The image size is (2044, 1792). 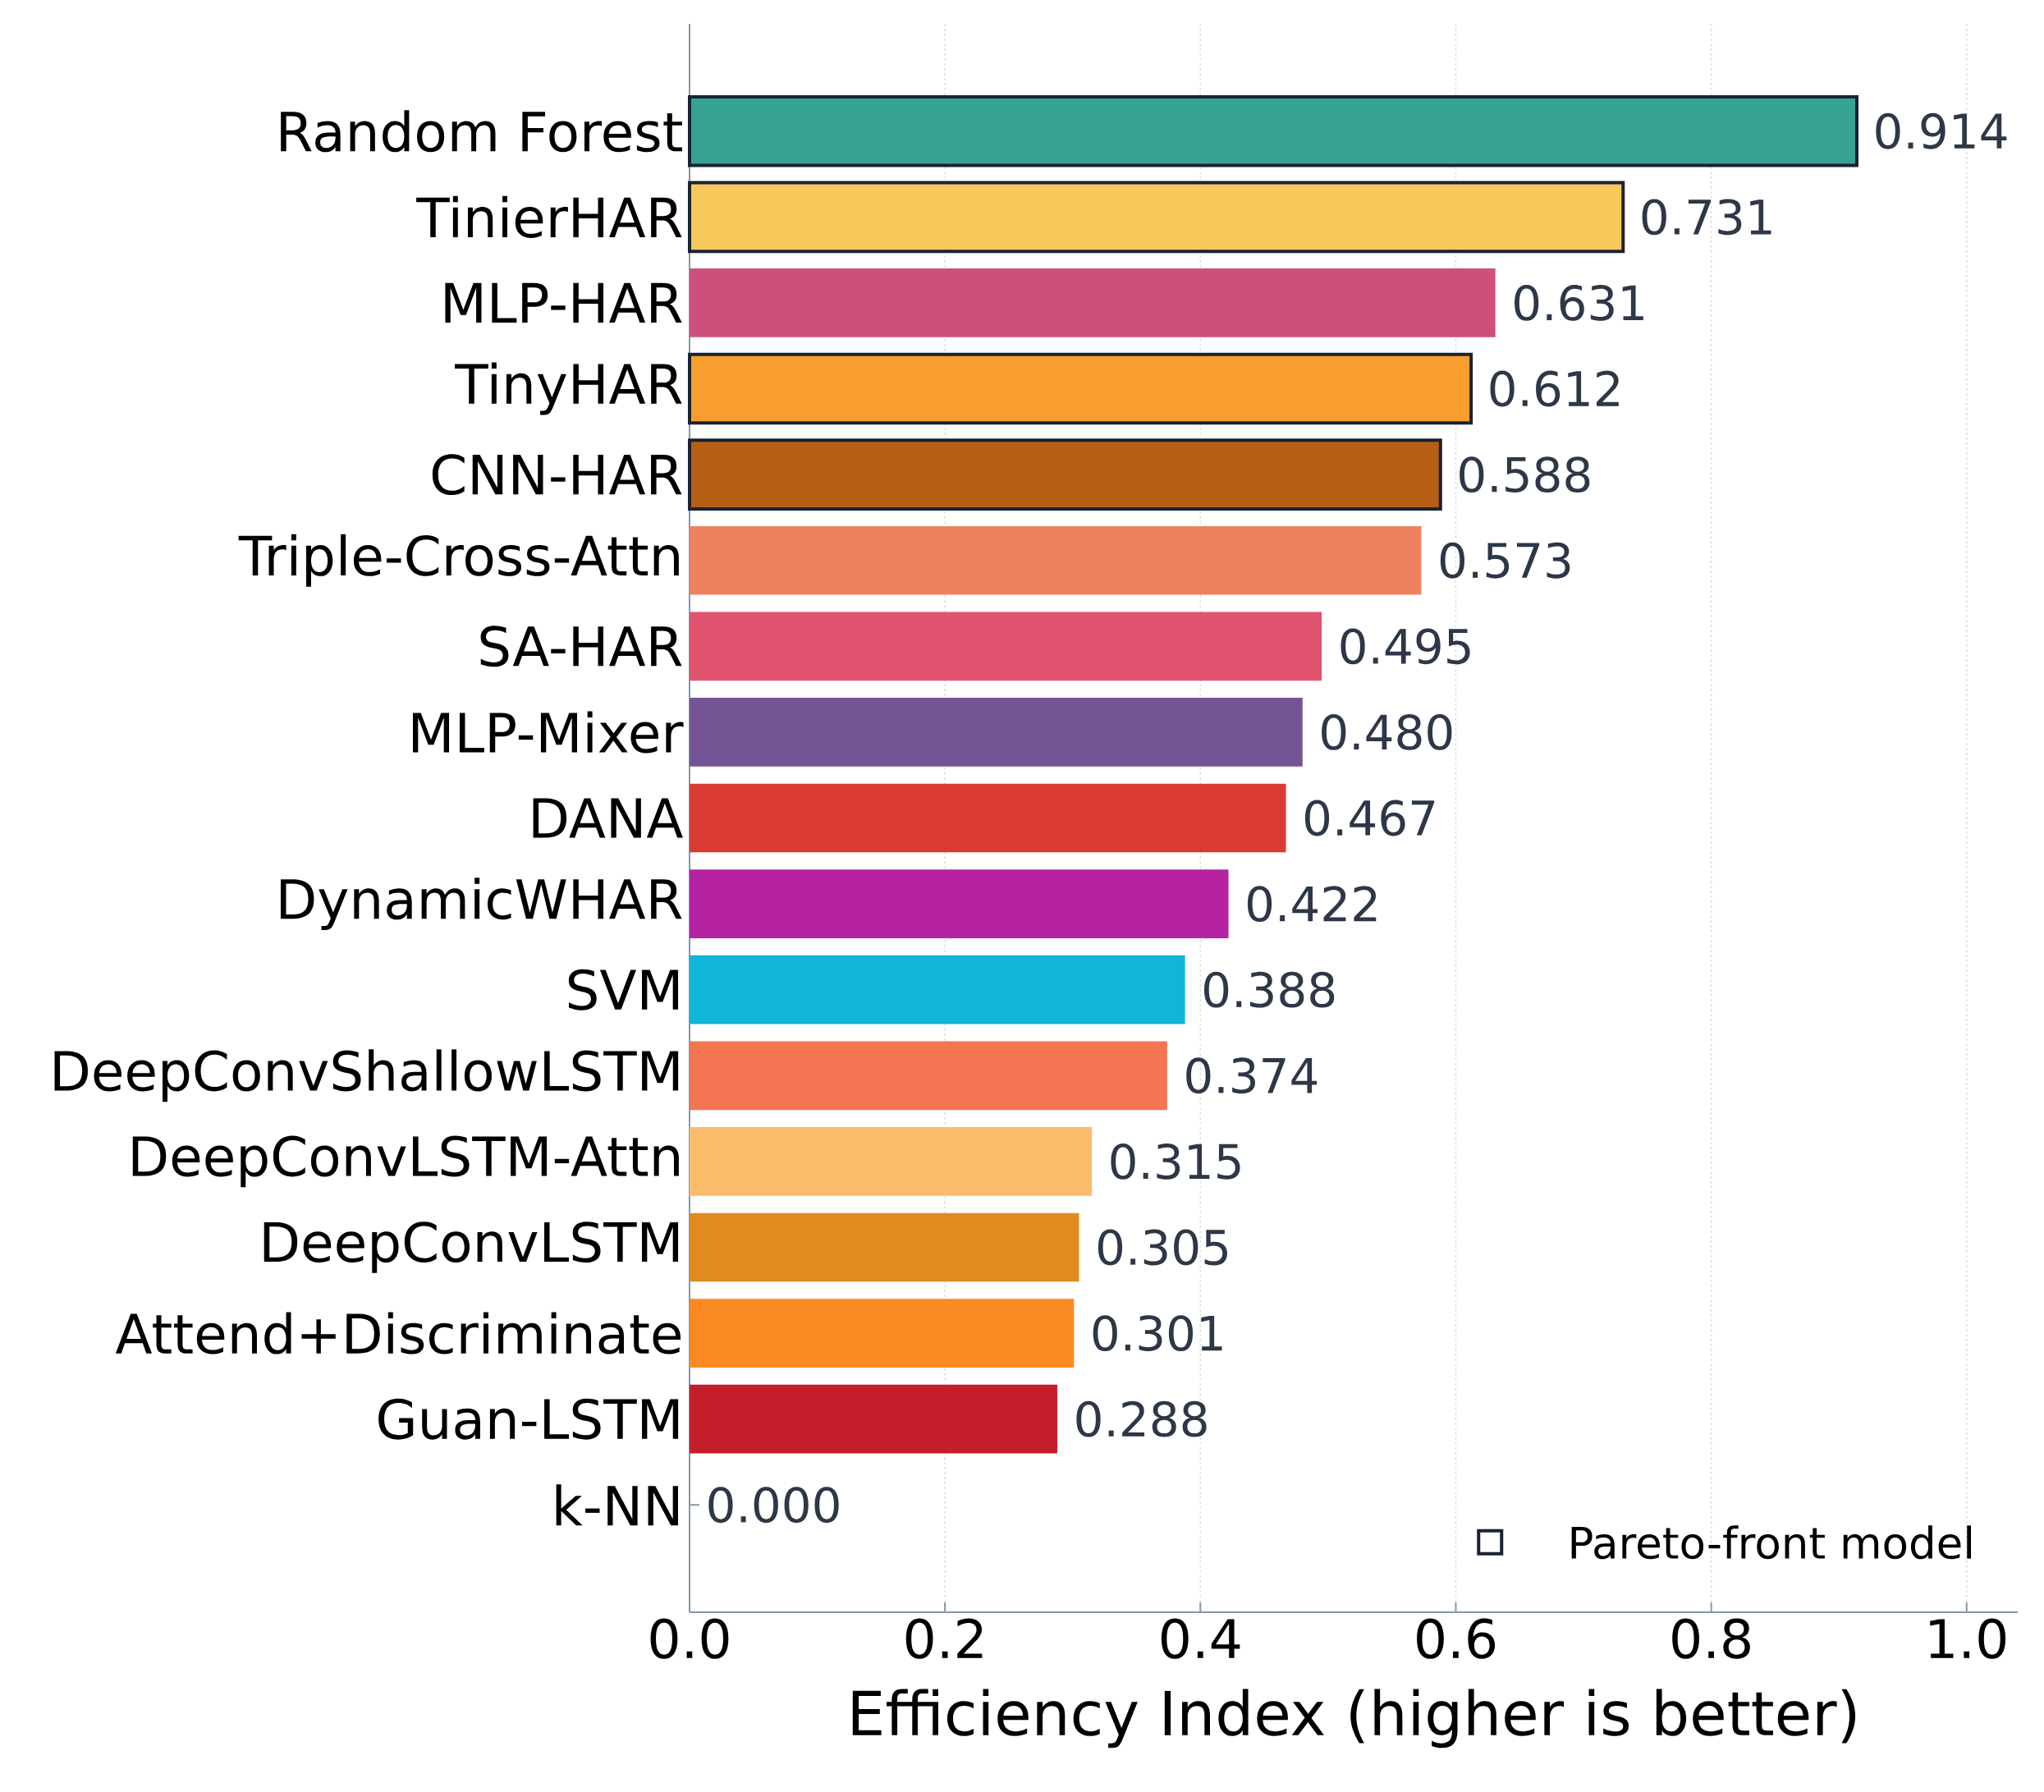 What do you see at coordinates (1771, 1542) in the screenshot?
I see `legend-label: Pareto-front model` at bounding box center [1771, 1542].